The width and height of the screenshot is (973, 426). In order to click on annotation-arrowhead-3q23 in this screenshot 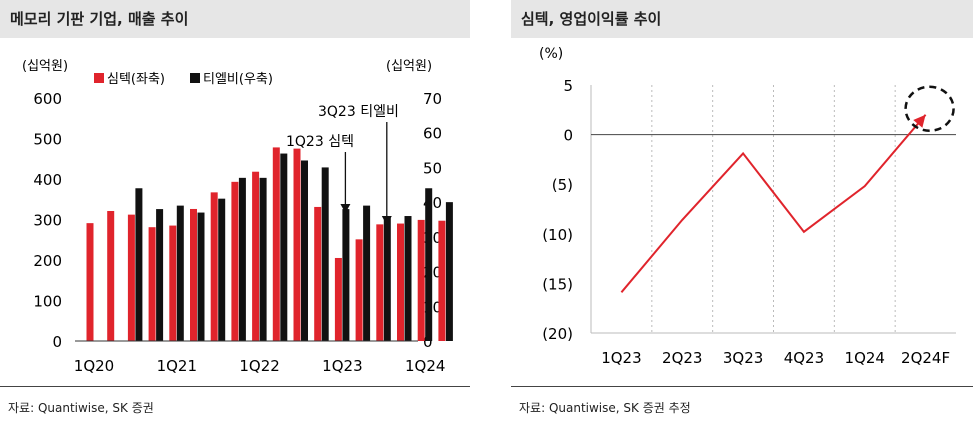, I will do `click(386, 220)`.